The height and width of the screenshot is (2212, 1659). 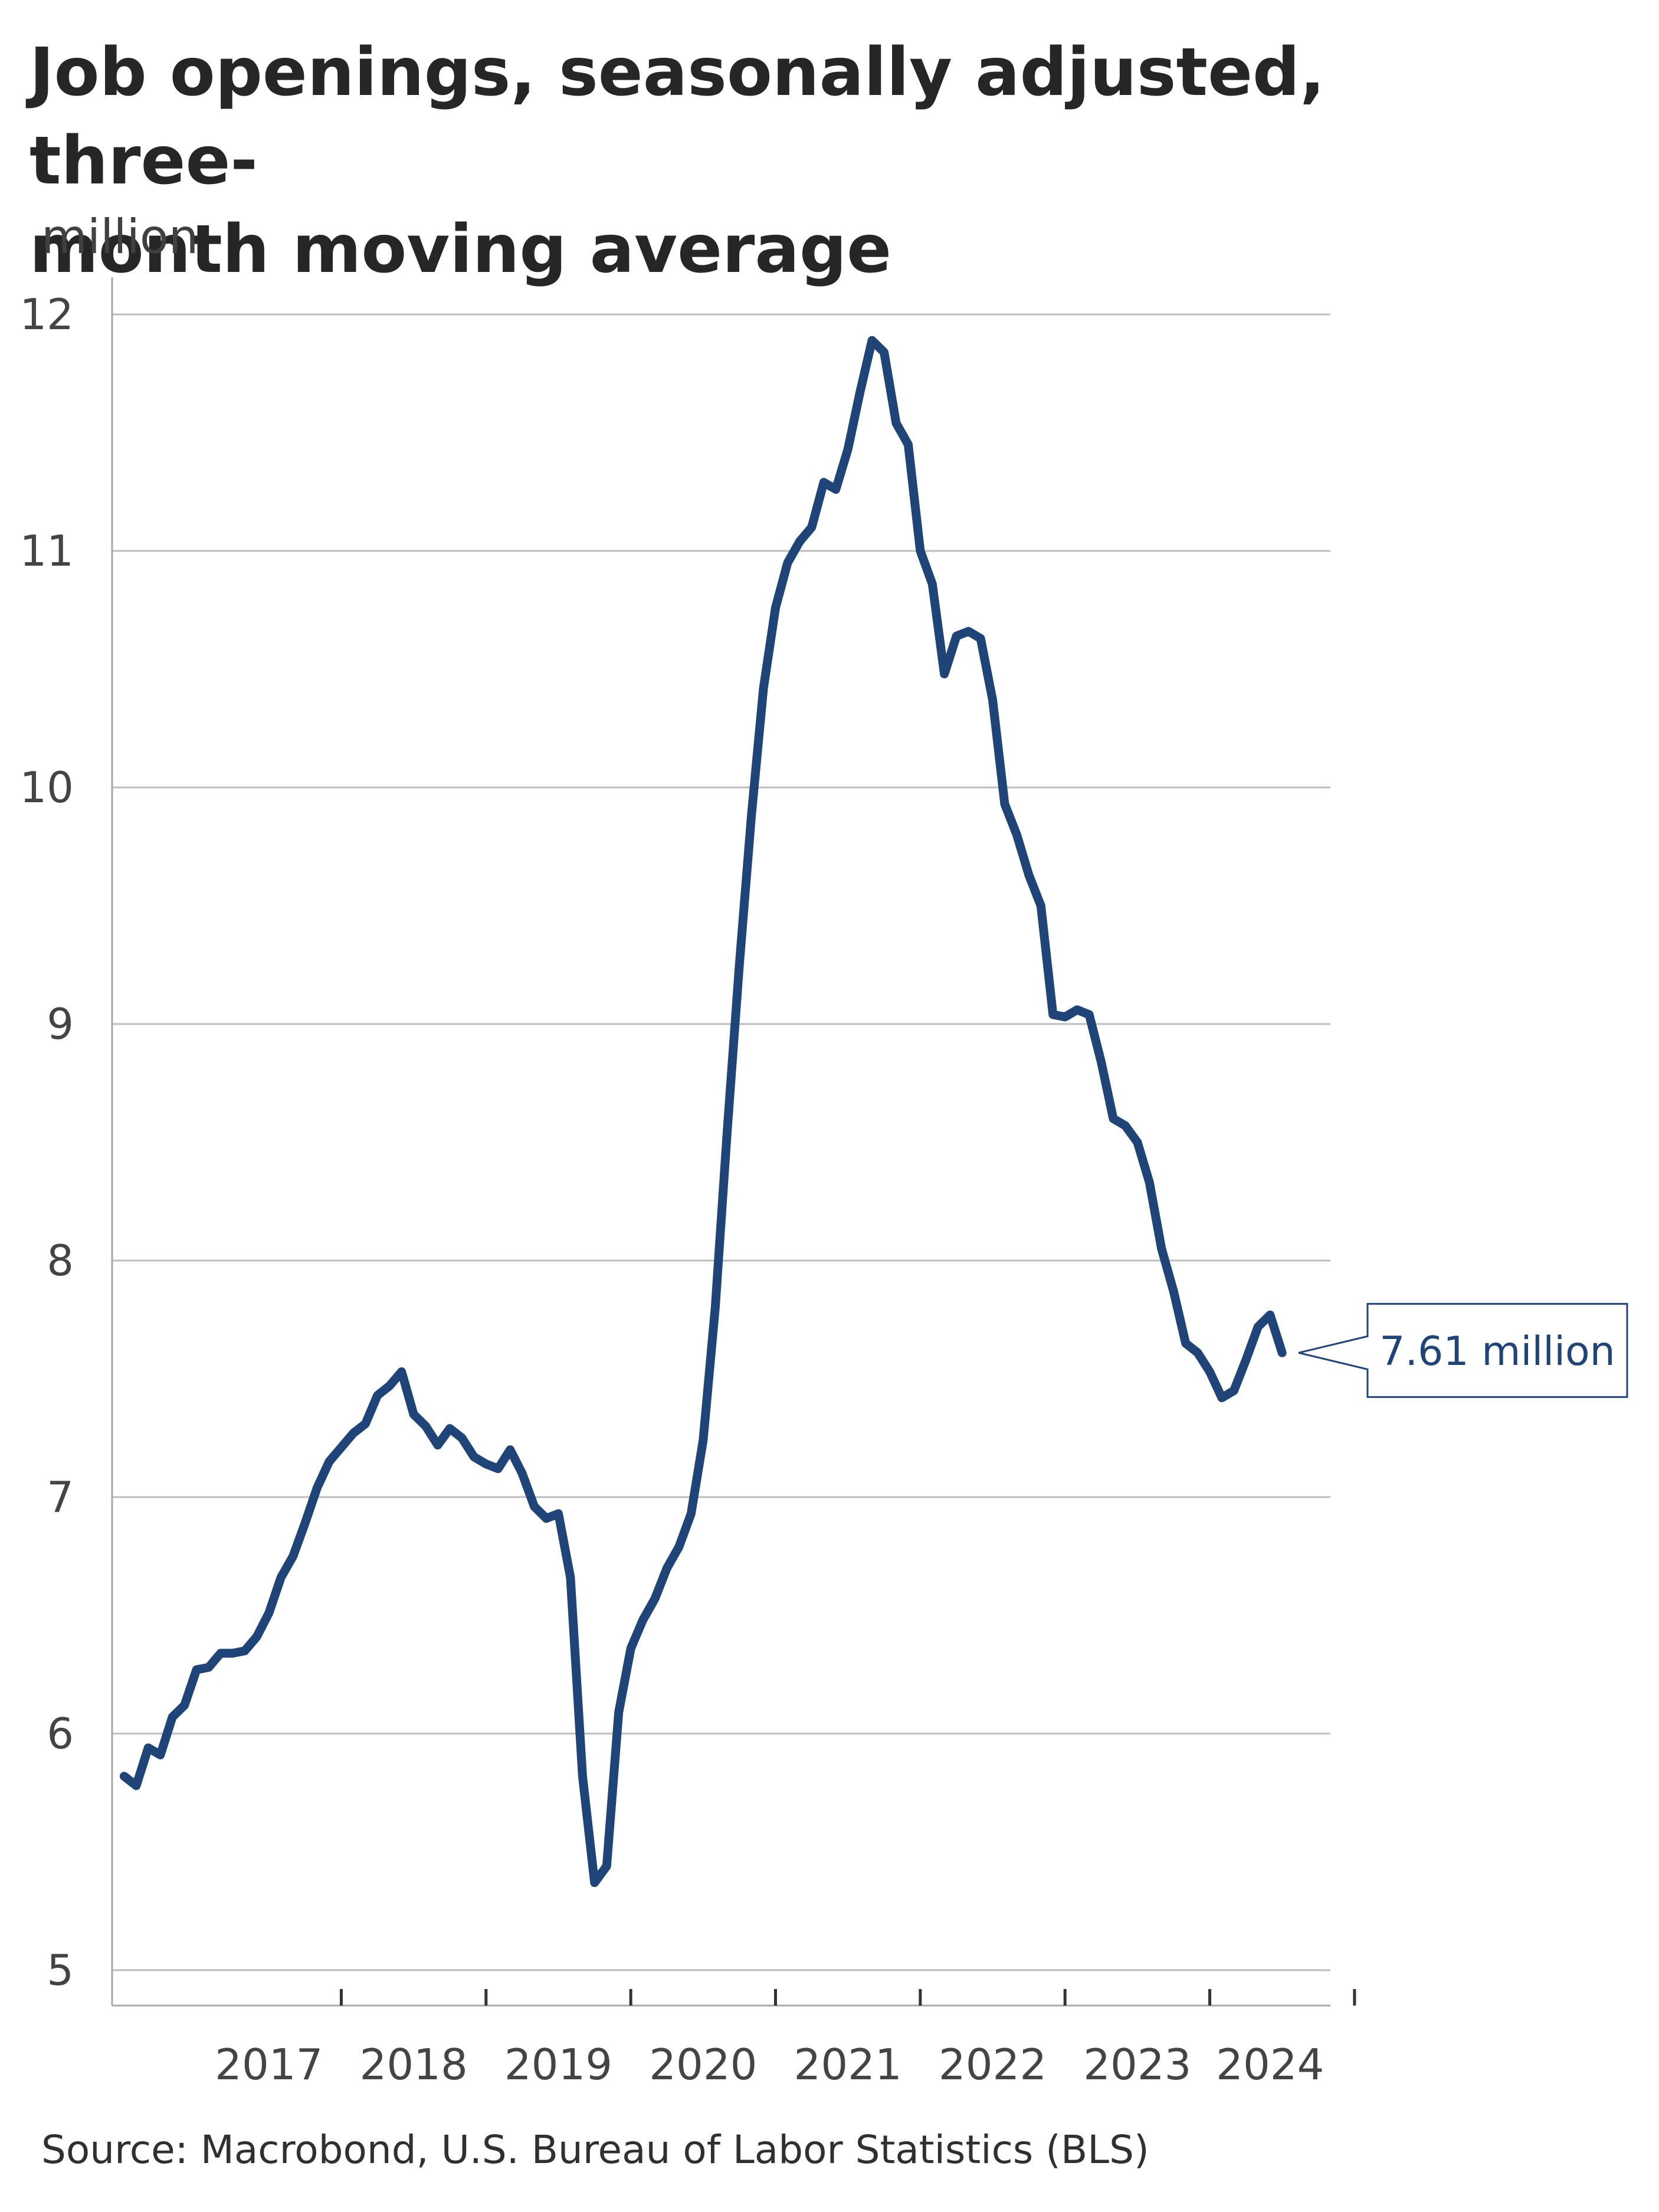 I want to click on y-tick-label-11: 11, so click(x=47, y=551).